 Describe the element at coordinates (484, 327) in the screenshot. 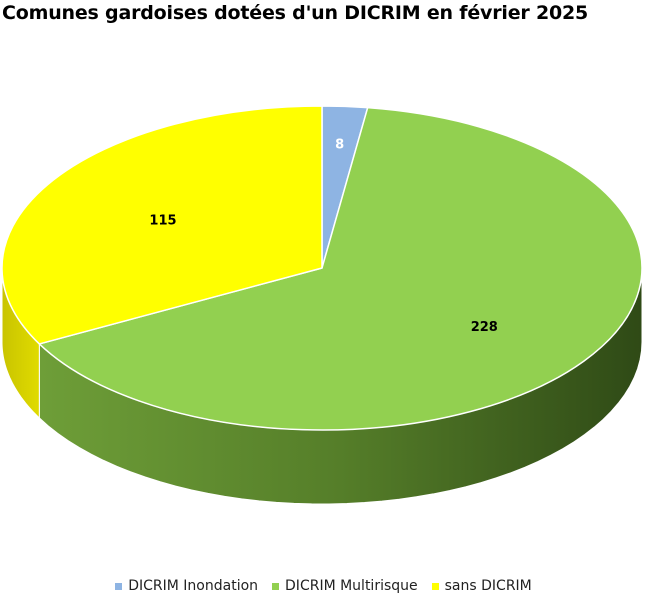

I see `data-label-multirisque: 228` at that location.